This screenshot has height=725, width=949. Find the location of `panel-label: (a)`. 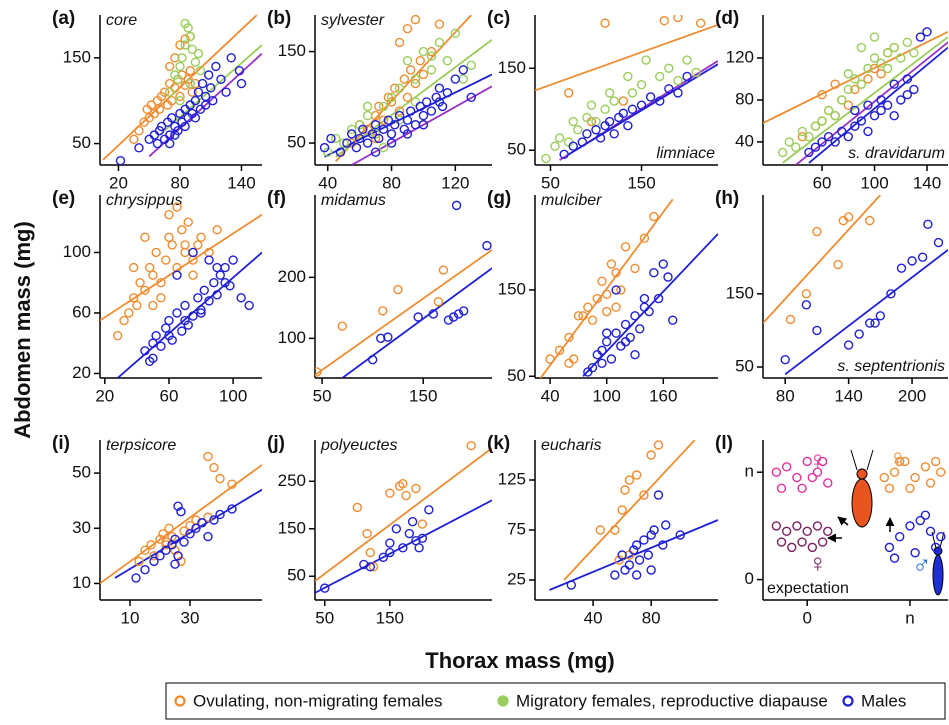

panel-label: (a) is located at coordinates (63, 18).